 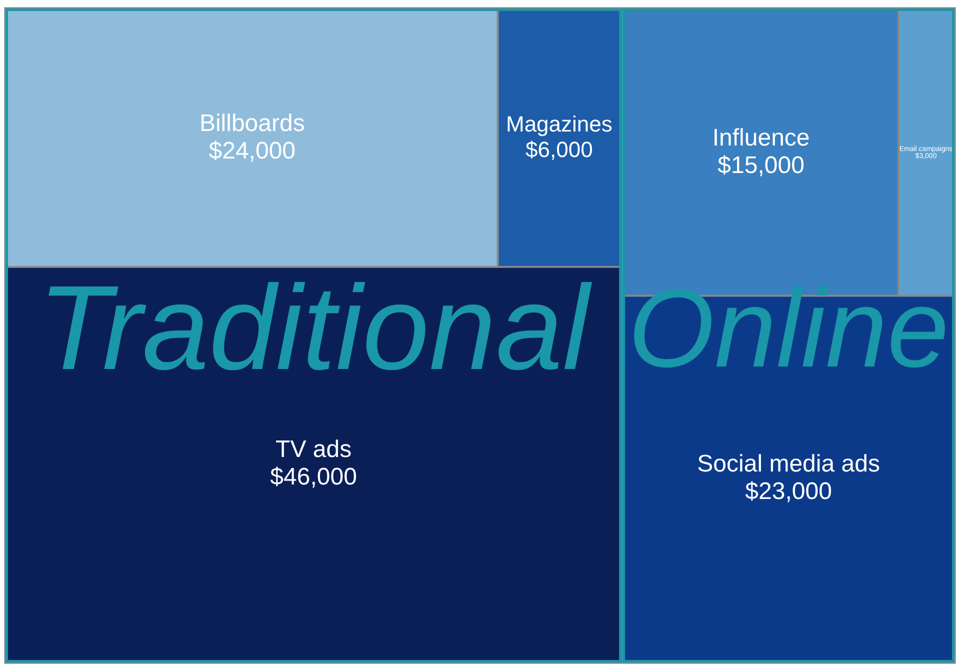 I want to click on data-label: $46,000, so click(x=313, y=477).